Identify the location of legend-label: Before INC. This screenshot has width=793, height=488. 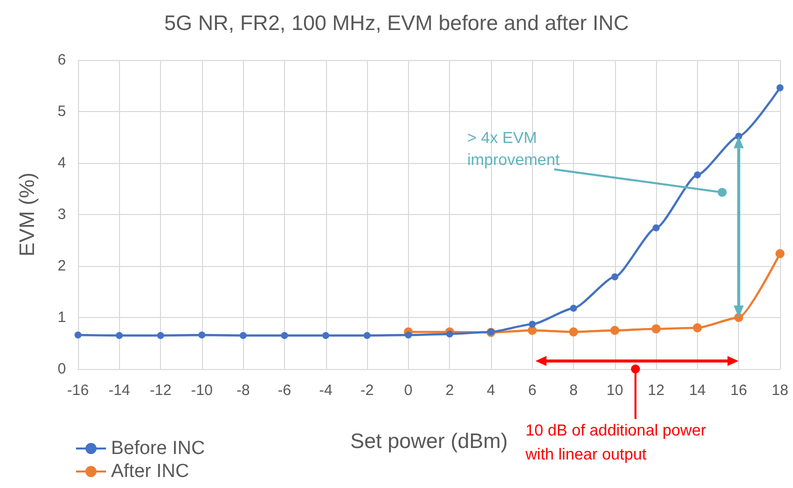
(158, 448).